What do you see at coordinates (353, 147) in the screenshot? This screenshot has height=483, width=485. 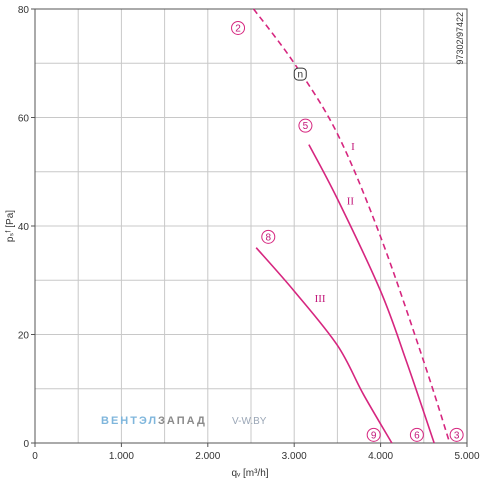 I see `series-label-i: I` at bounding box center [353, 147].